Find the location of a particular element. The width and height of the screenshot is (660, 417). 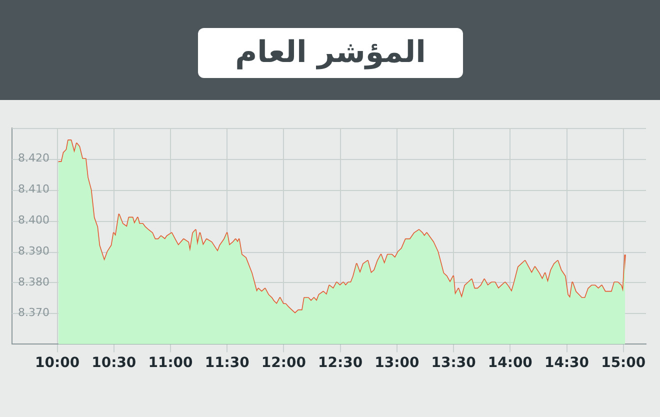

x-tick-label: 15:00 is located at coordinates (623, 363).